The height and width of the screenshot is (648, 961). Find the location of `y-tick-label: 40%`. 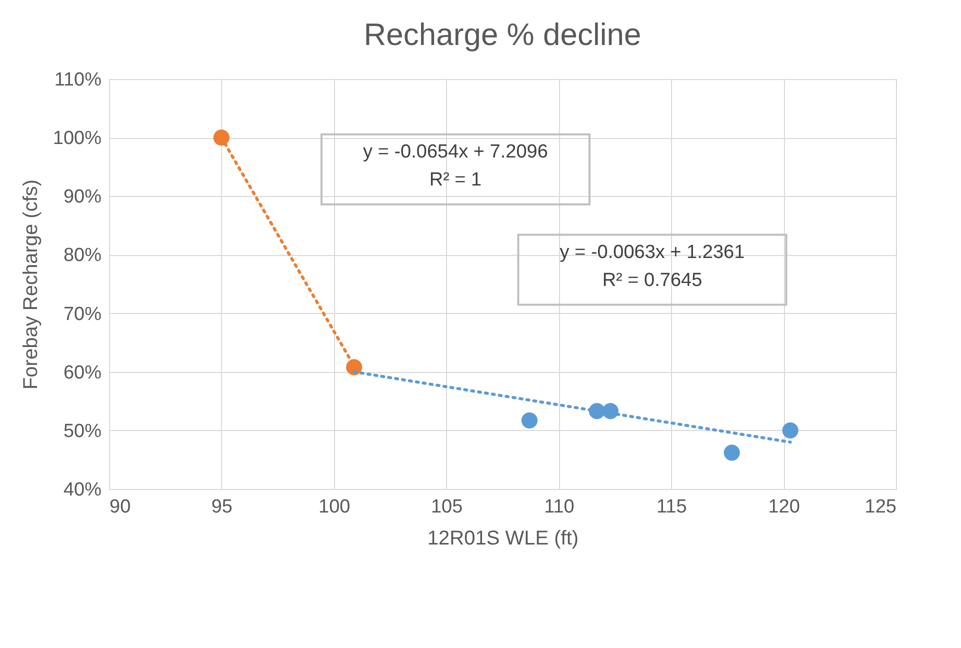

y-tick-label: 40% is located at coordinates (82, 490).